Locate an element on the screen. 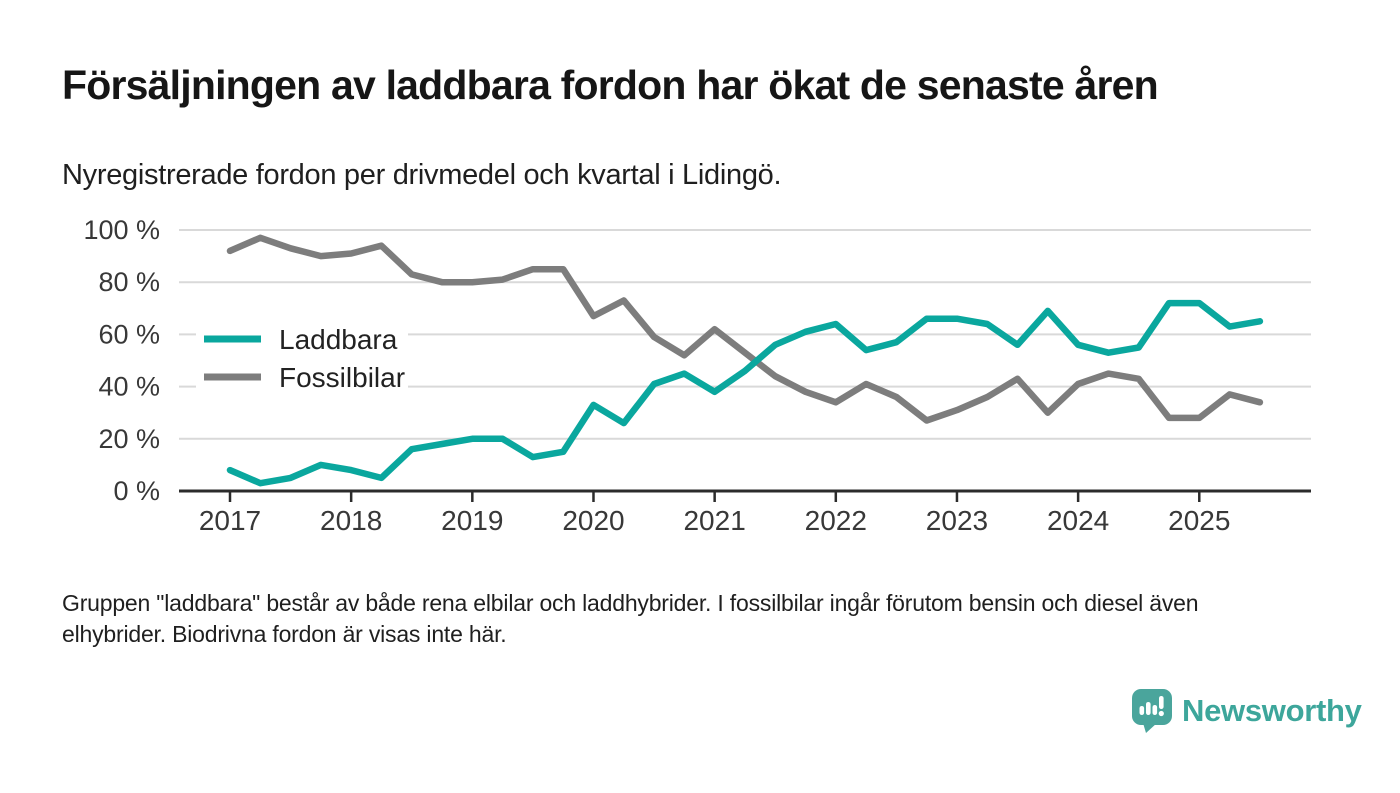 The image size is (1400, 793). x-axis-tick-label: 2023 is located at coordinates (957, 520).